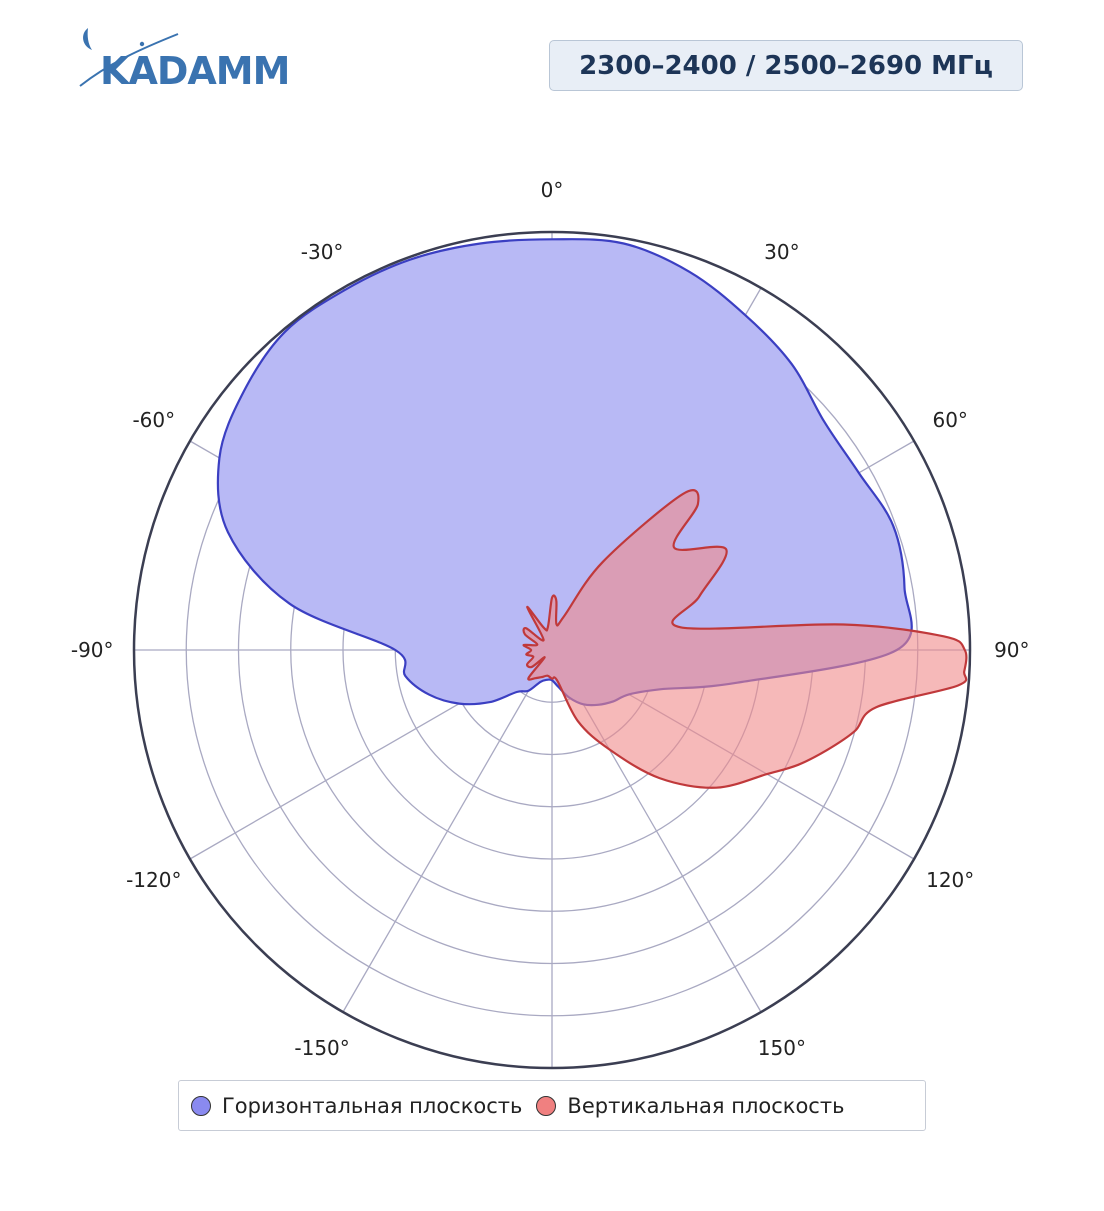 Image resolution: width=1104 pixels, height=1211 pixels. Describe the element at coordinates (153, 420) in the screenshot. I see `tick-label-300: -60°` at that location.